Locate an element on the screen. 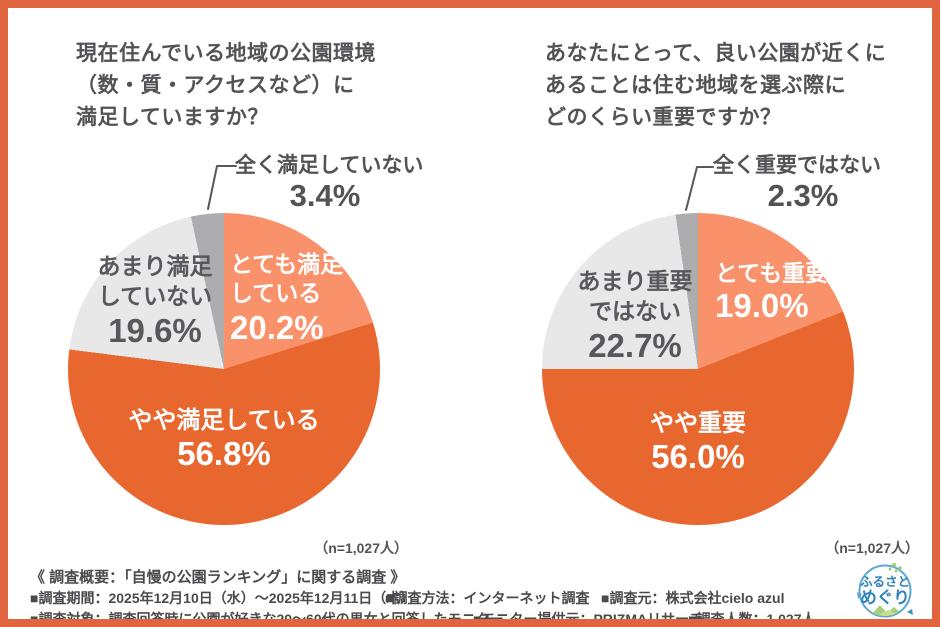 This screenshot has width=940, height=627. sample-size-label-right: （n=1,027人） is located at coordinates (872, 548).